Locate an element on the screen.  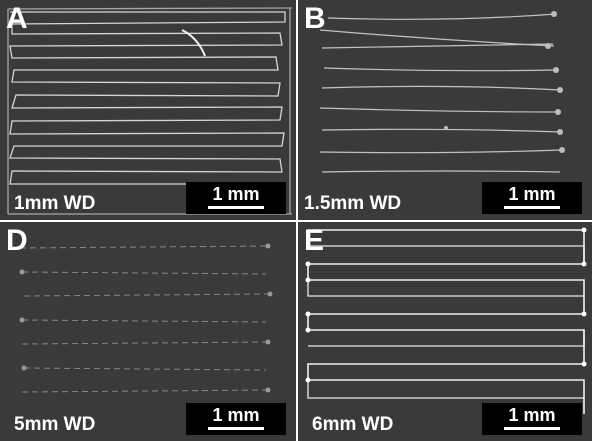
panel-letter: D is located at coordinates (17, 240).